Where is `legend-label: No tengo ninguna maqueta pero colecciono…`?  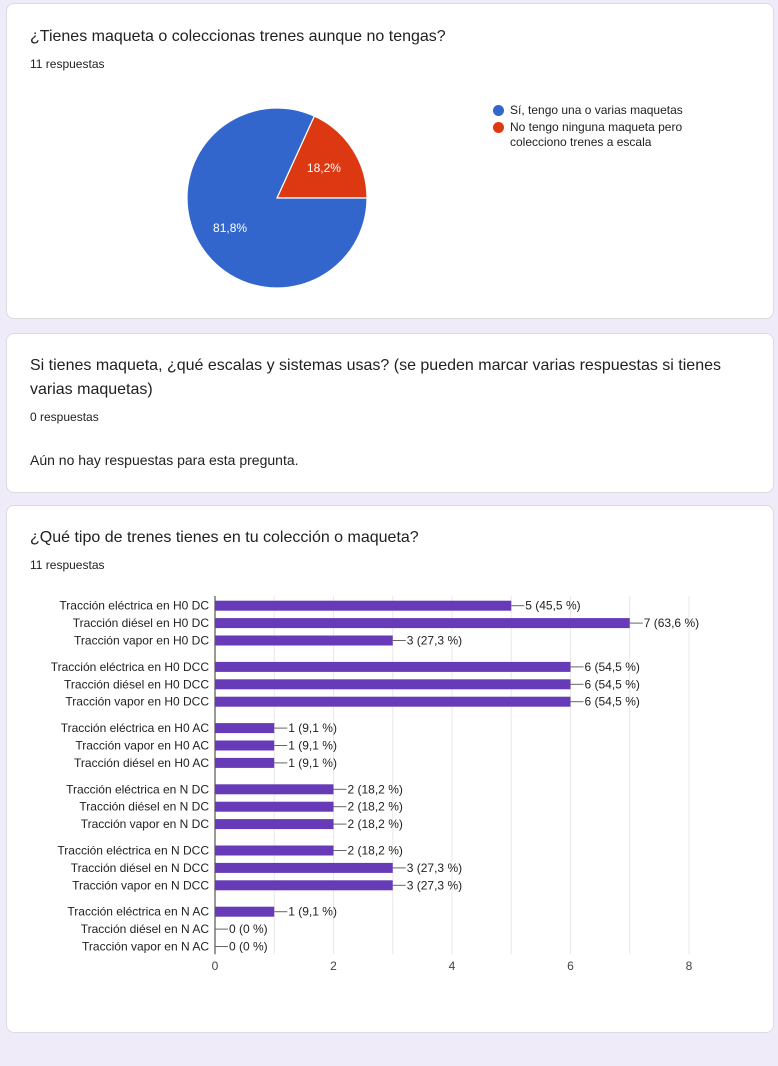
legend-label: No tengo ninguna maqueta pero colecciono… is located at coordinates (596, 134).